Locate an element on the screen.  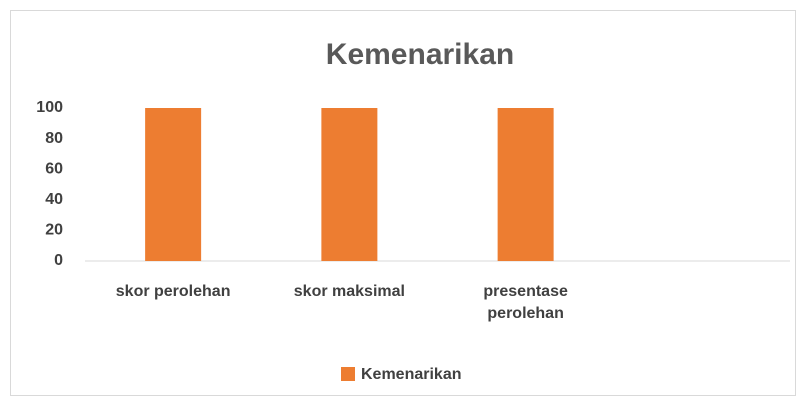
y-tick-label: 100 is located at coordinates (49, 107).